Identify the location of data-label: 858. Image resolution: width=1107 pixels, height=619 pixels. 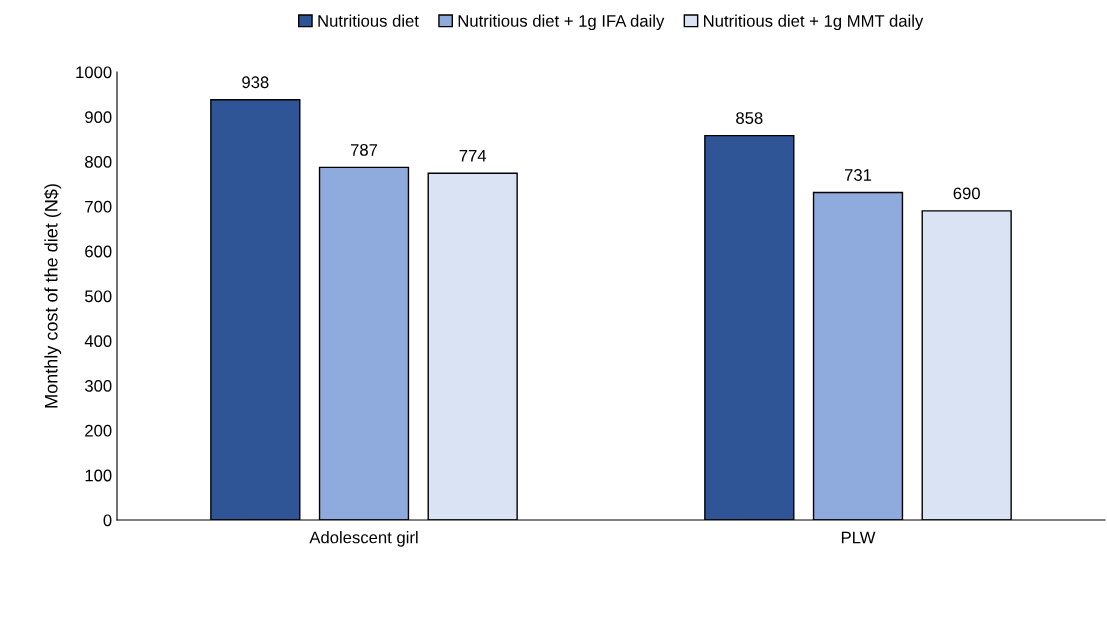
(749, 118).